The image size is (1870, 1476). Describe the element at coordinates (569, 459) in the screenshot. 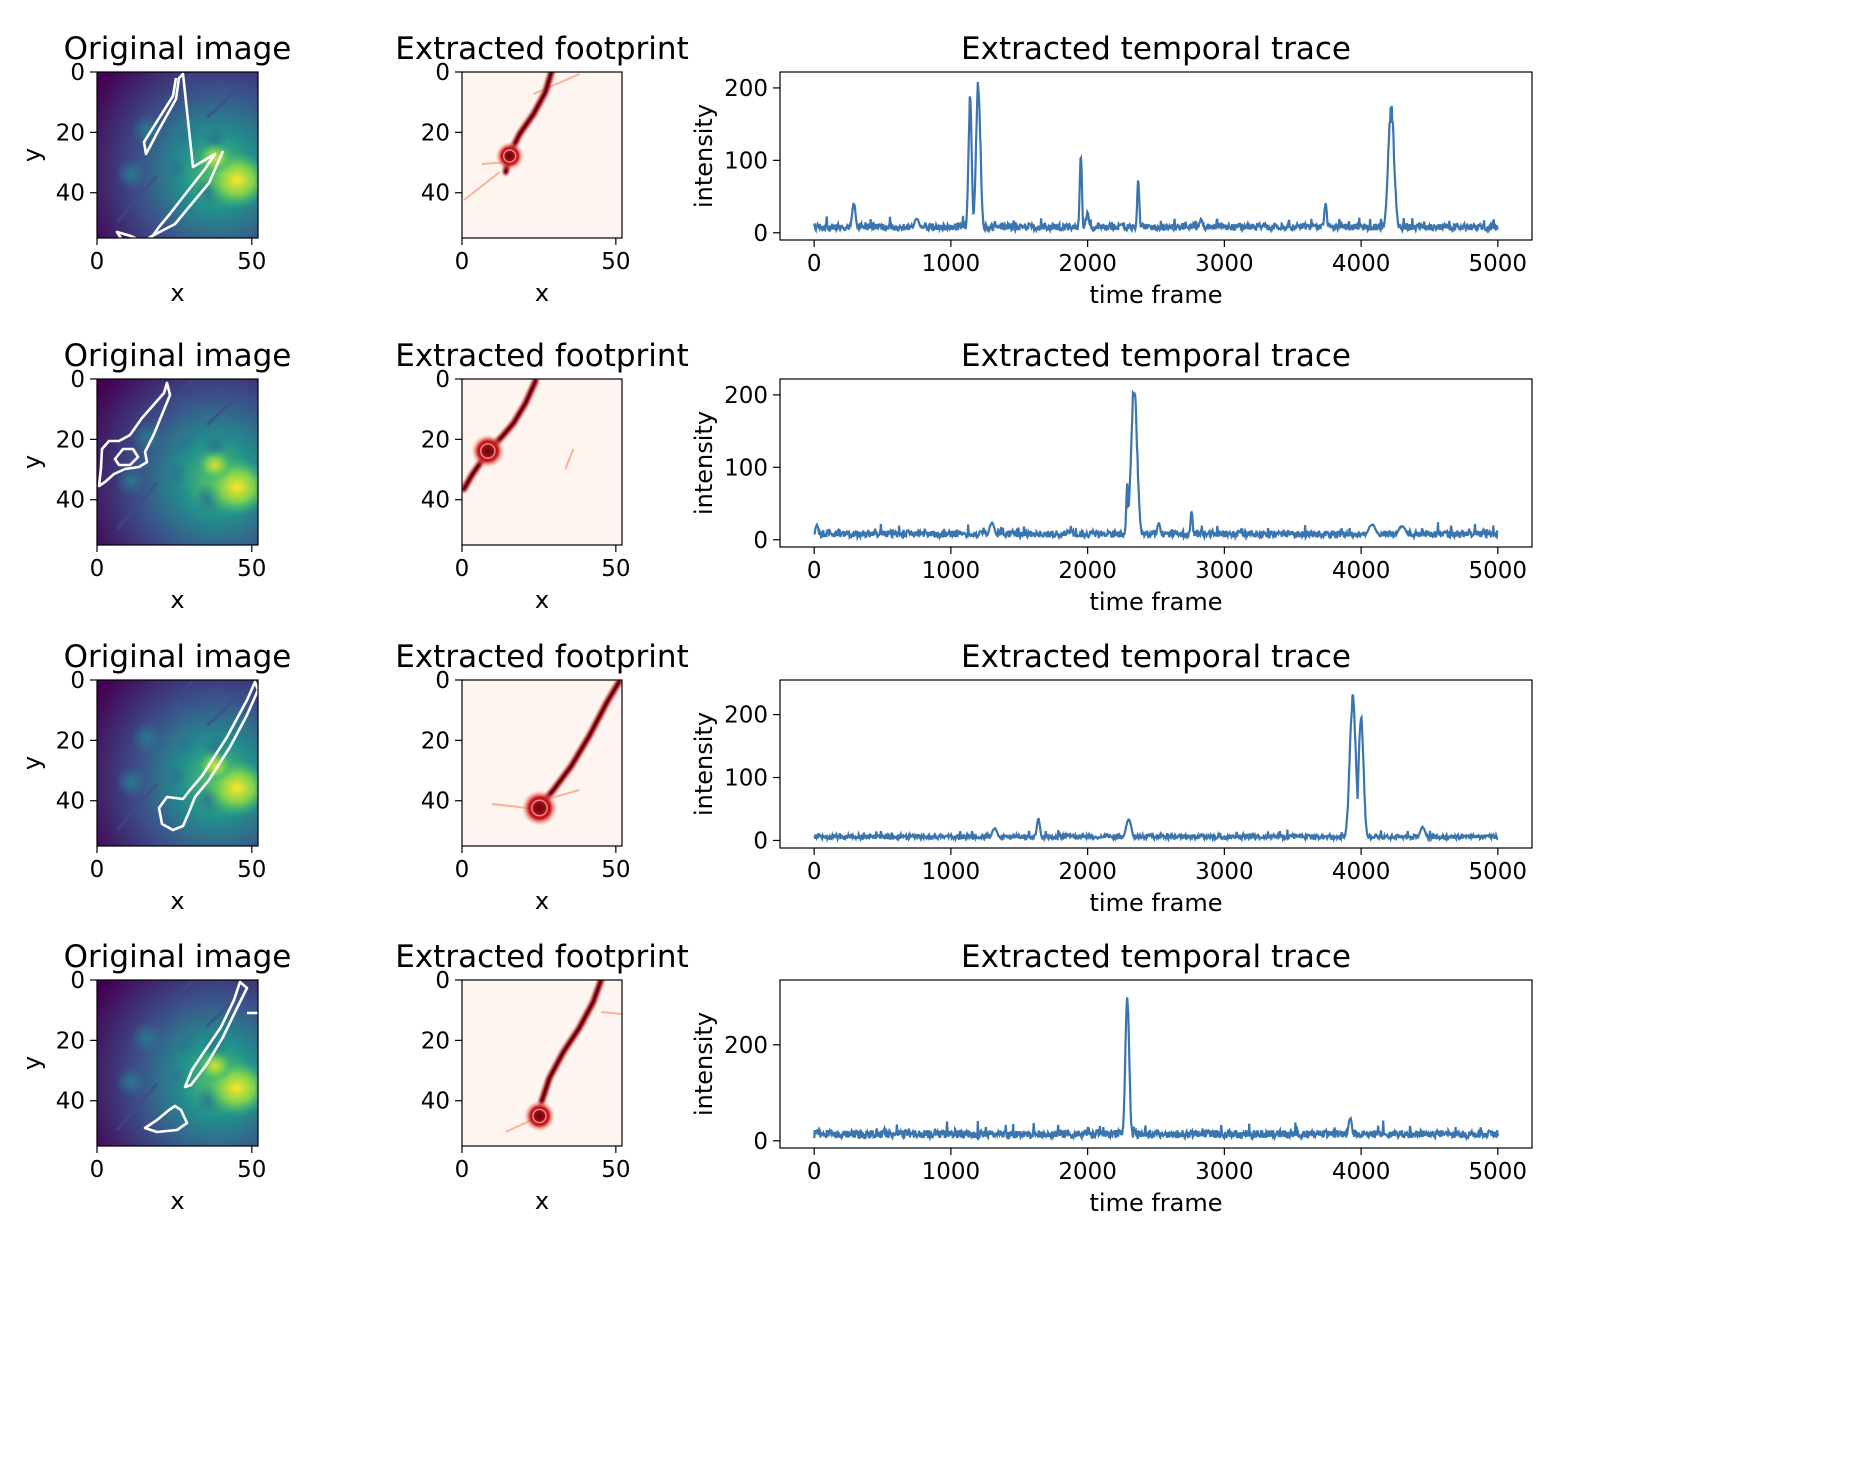

I see `faint-neurite` at that location.